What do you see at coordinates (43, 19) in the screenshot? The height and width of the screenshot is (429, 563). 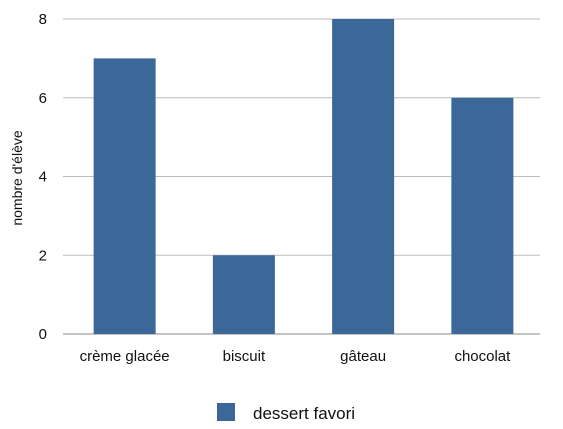 I see `y-tick-label: 8` at bounding box center [43, 19].